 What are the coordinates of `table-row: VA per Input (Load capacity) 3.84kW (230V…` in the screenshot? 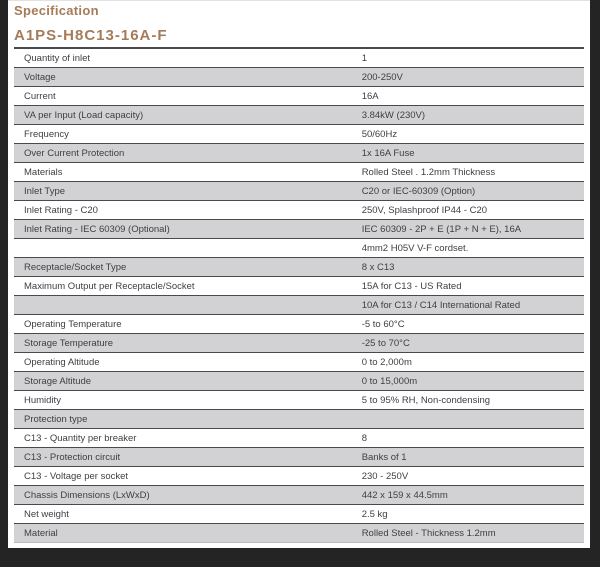 It's located at (299, 115).